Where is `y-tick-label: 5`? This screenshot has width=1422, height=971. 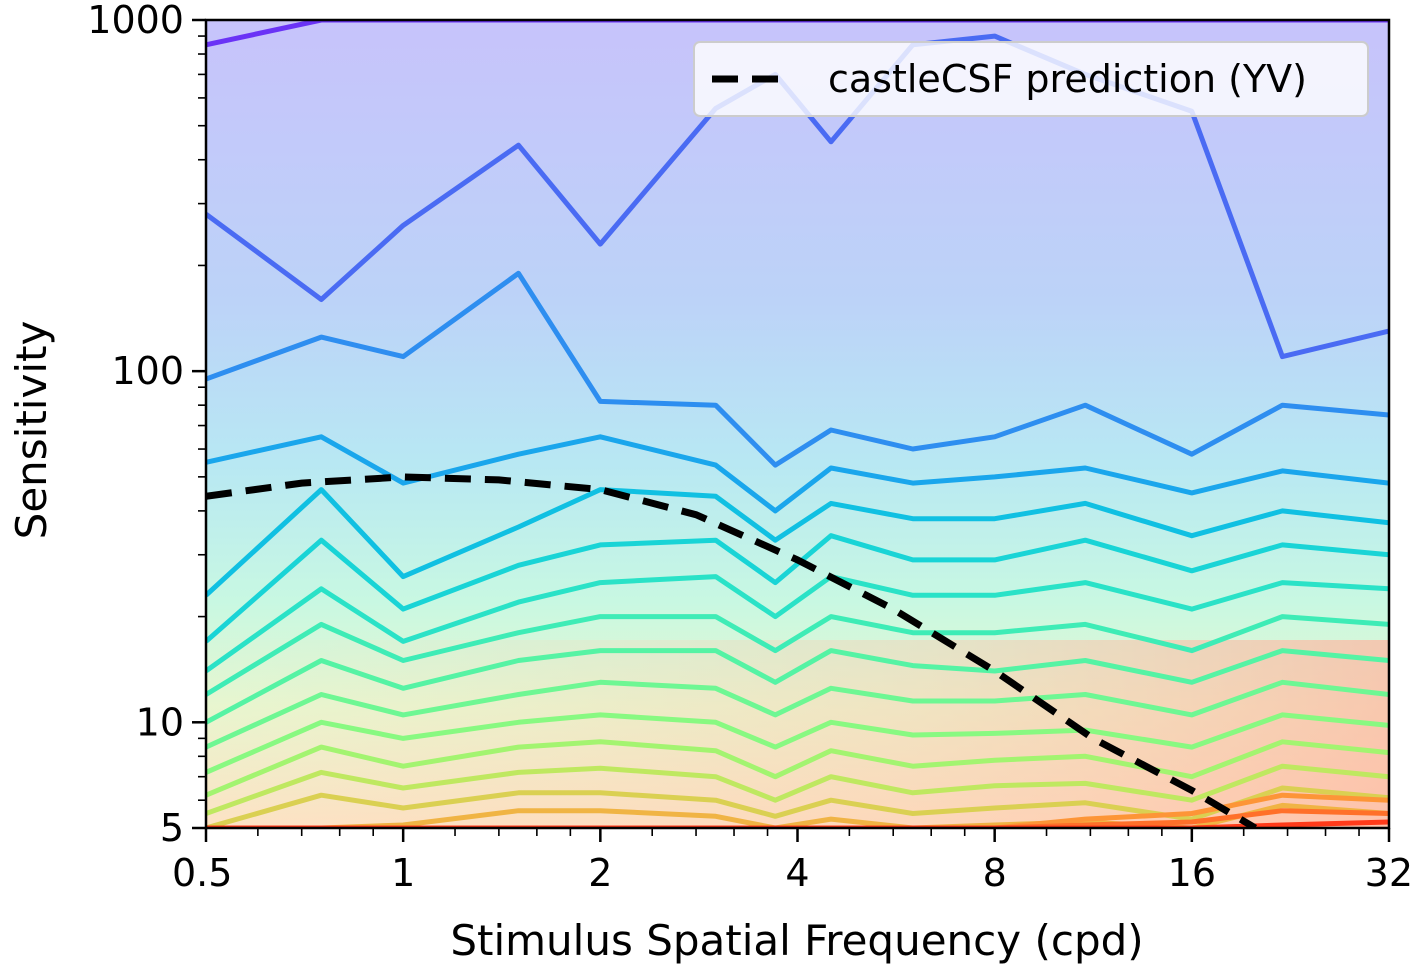
y-tick-label: 5 is located at coordinates (172, 828).